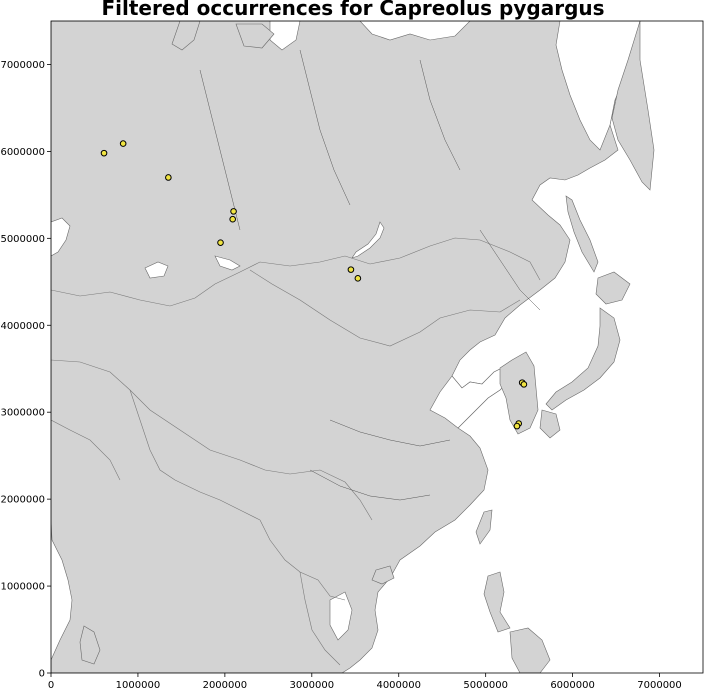  What do you see at coordinates (225, 685) in the screenshot?
I see `x-tick-label: 2000000` at bounding box center [225, 685].